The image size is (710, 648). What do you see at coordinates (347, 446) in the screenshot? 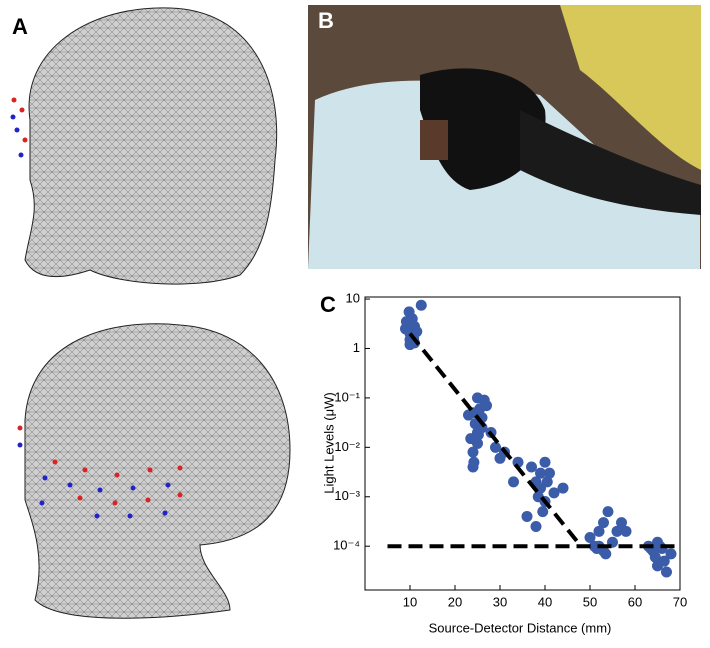
I see `y-tick-label: 10⁻²` at bounding box center [347, 446].